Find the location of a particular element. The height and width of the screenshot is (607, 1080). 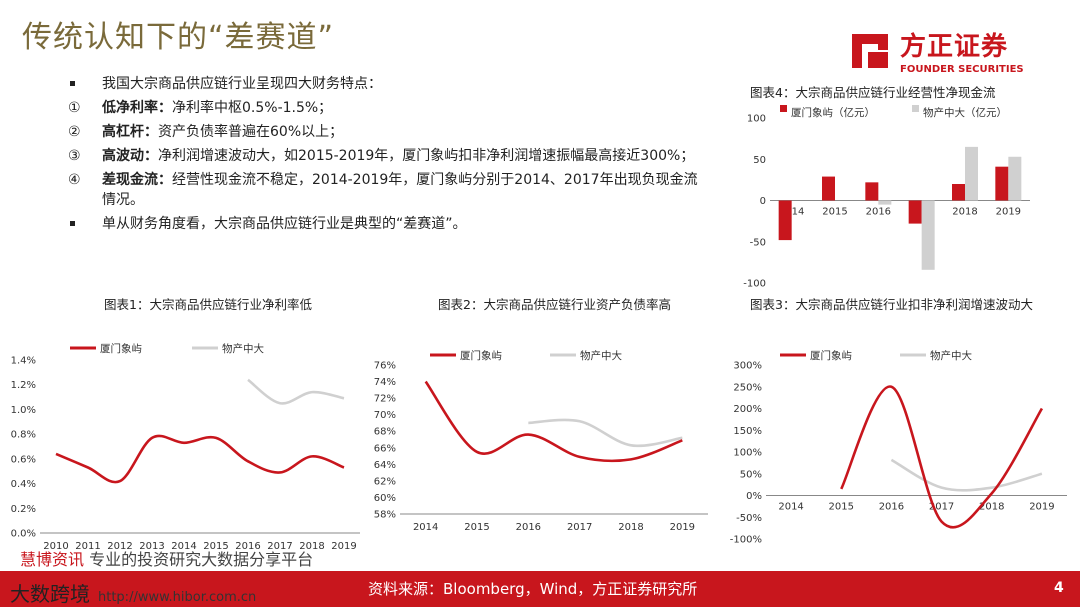

chart1-ytick-label: 1.0% is located at coordinates (23, 410).